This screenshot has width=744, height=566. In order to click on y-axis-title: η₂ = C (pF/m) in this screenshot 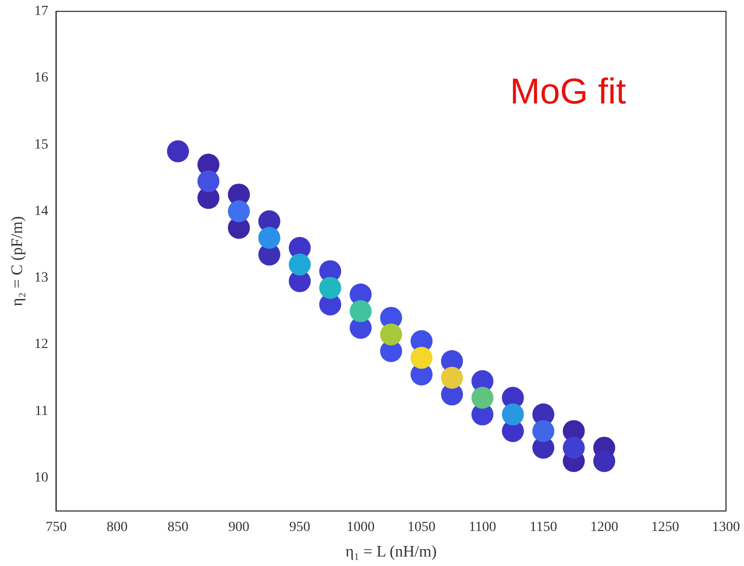, I will do `click(17, 261)`.